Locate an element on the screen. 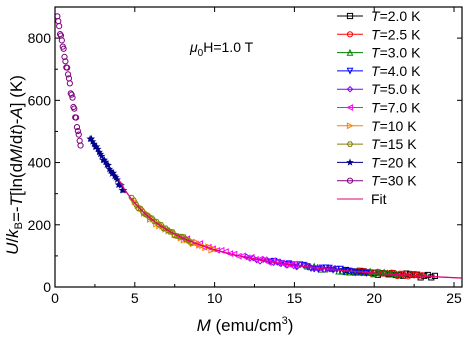 This screenshot has width=468, height=339. legend-entry: T=5.0 K is located at coordinates (379, 89).